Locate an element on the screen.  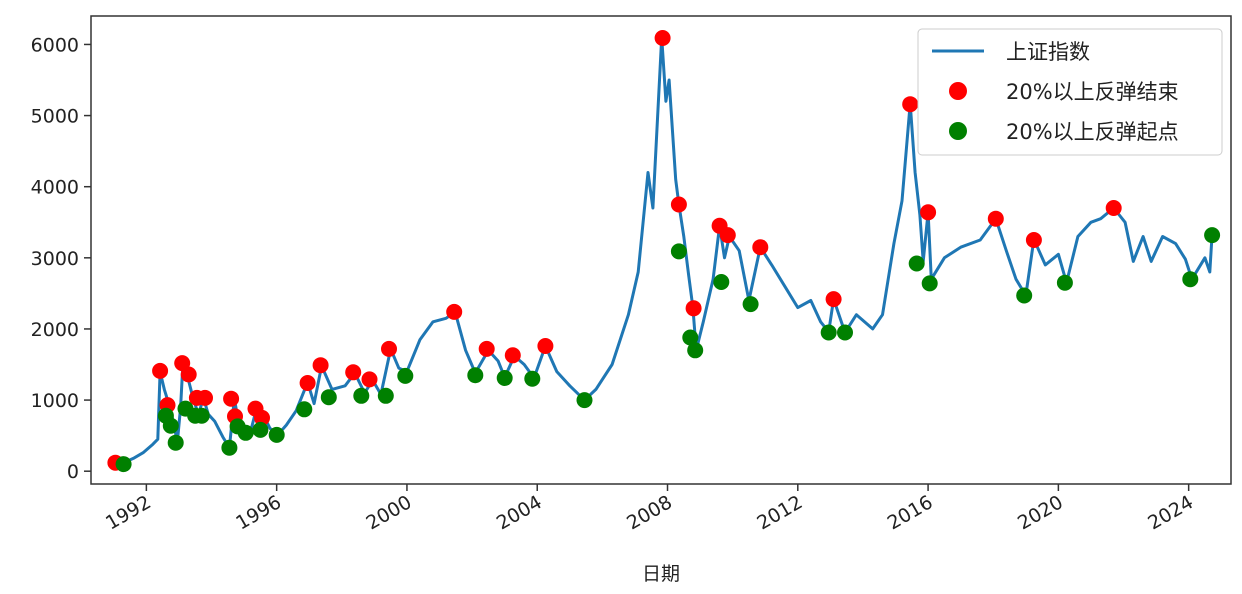
legend-item-rebound-end-swatch is located at coordinates (958, 91).